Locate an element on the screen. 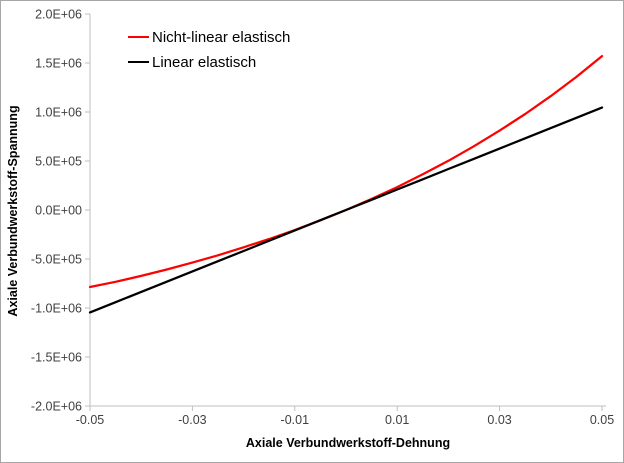 This screenshot has width=624, height=463. y-tick-label: 5.0E+05 is located at coordinates (58, 162).